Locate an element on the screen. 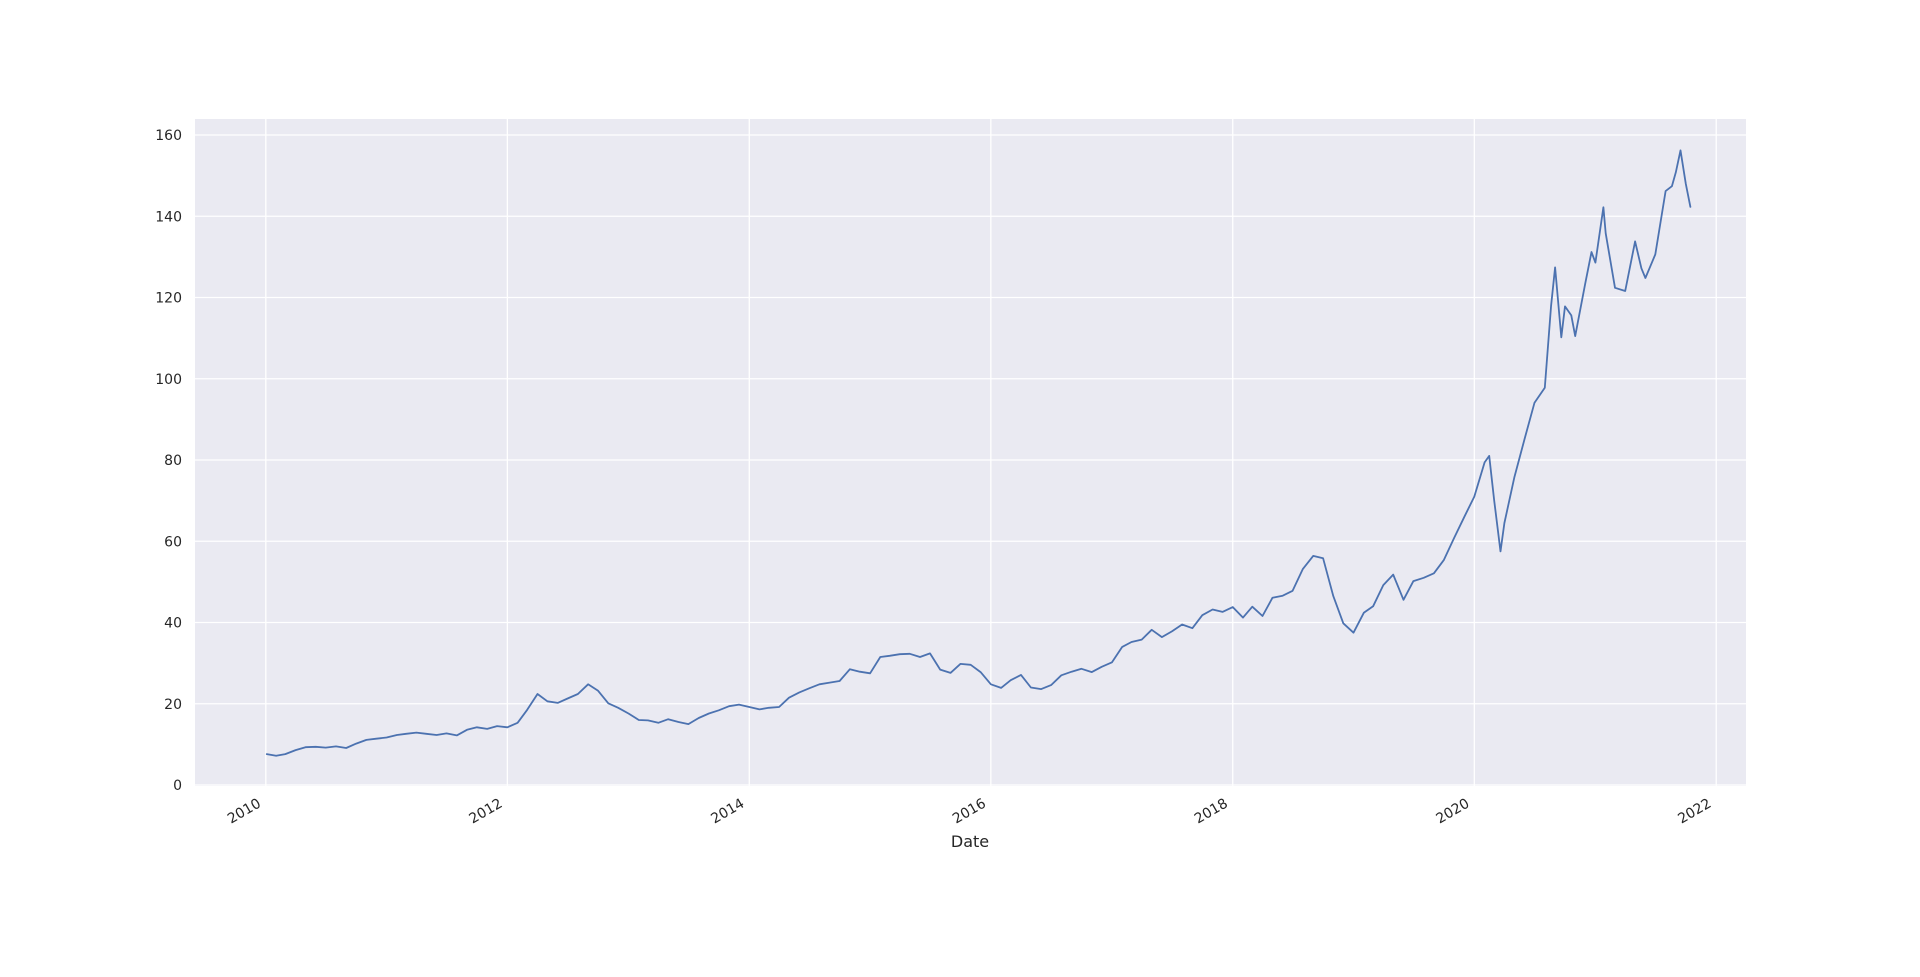  y-tick-label: 60 is located at coordinates (173, 542).